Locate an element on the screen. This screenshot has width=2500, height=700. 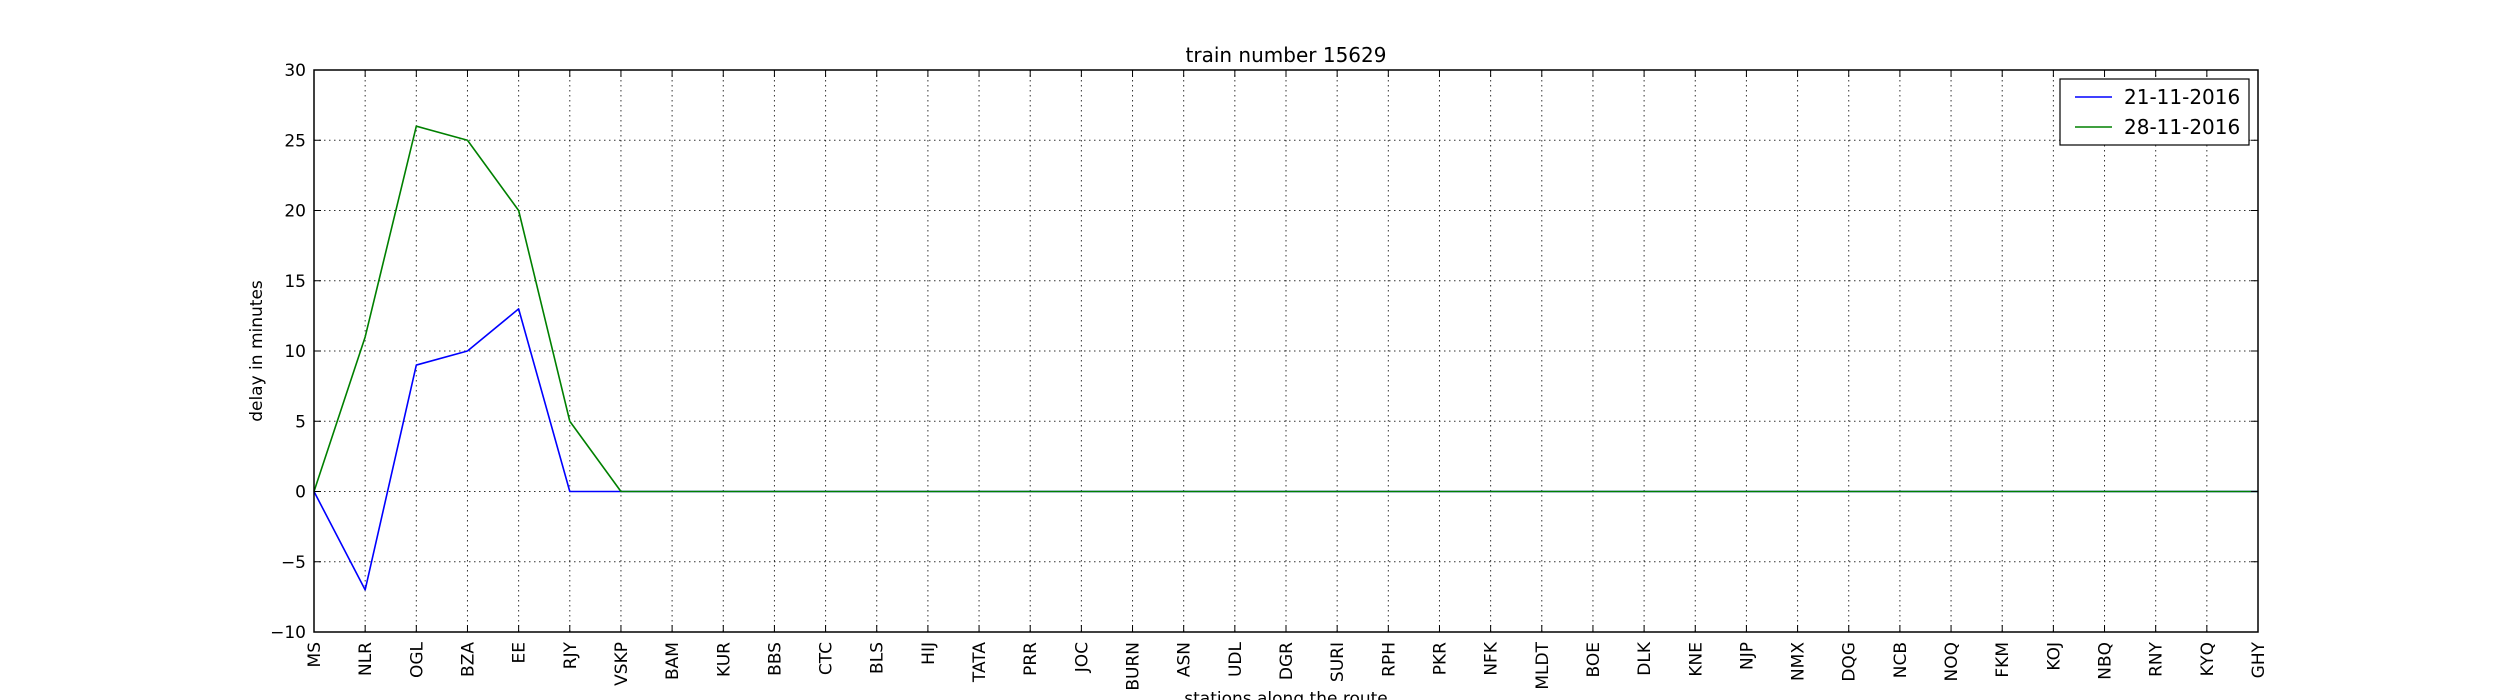
x-tick-label: NLR is located at coordinates (366, 659).